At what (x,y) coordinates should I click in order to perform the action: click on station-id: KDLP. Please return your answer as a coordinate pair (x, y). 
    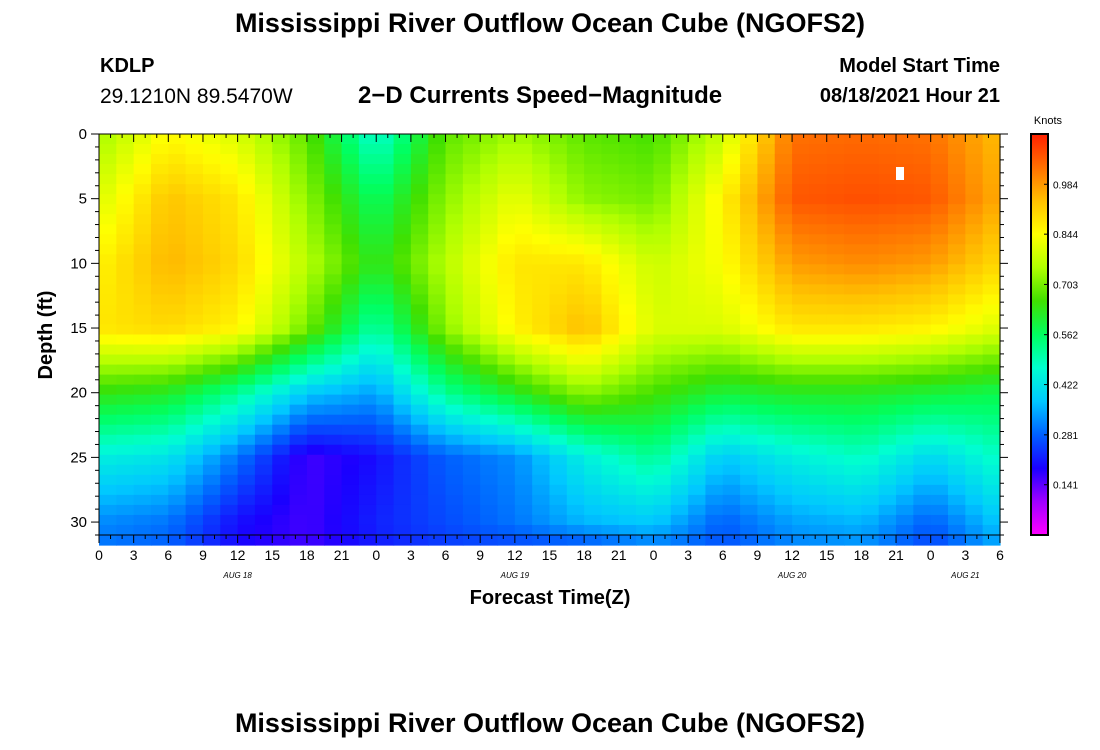
    Looking at the image, I should click on (127, 66).